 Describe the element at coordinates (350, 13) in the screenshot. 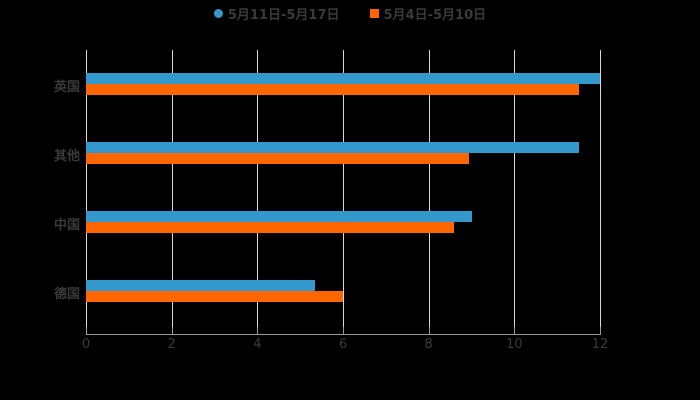

I see `chart-legend: 5月11日-5月17日 5月4日-5月10日` at that location.